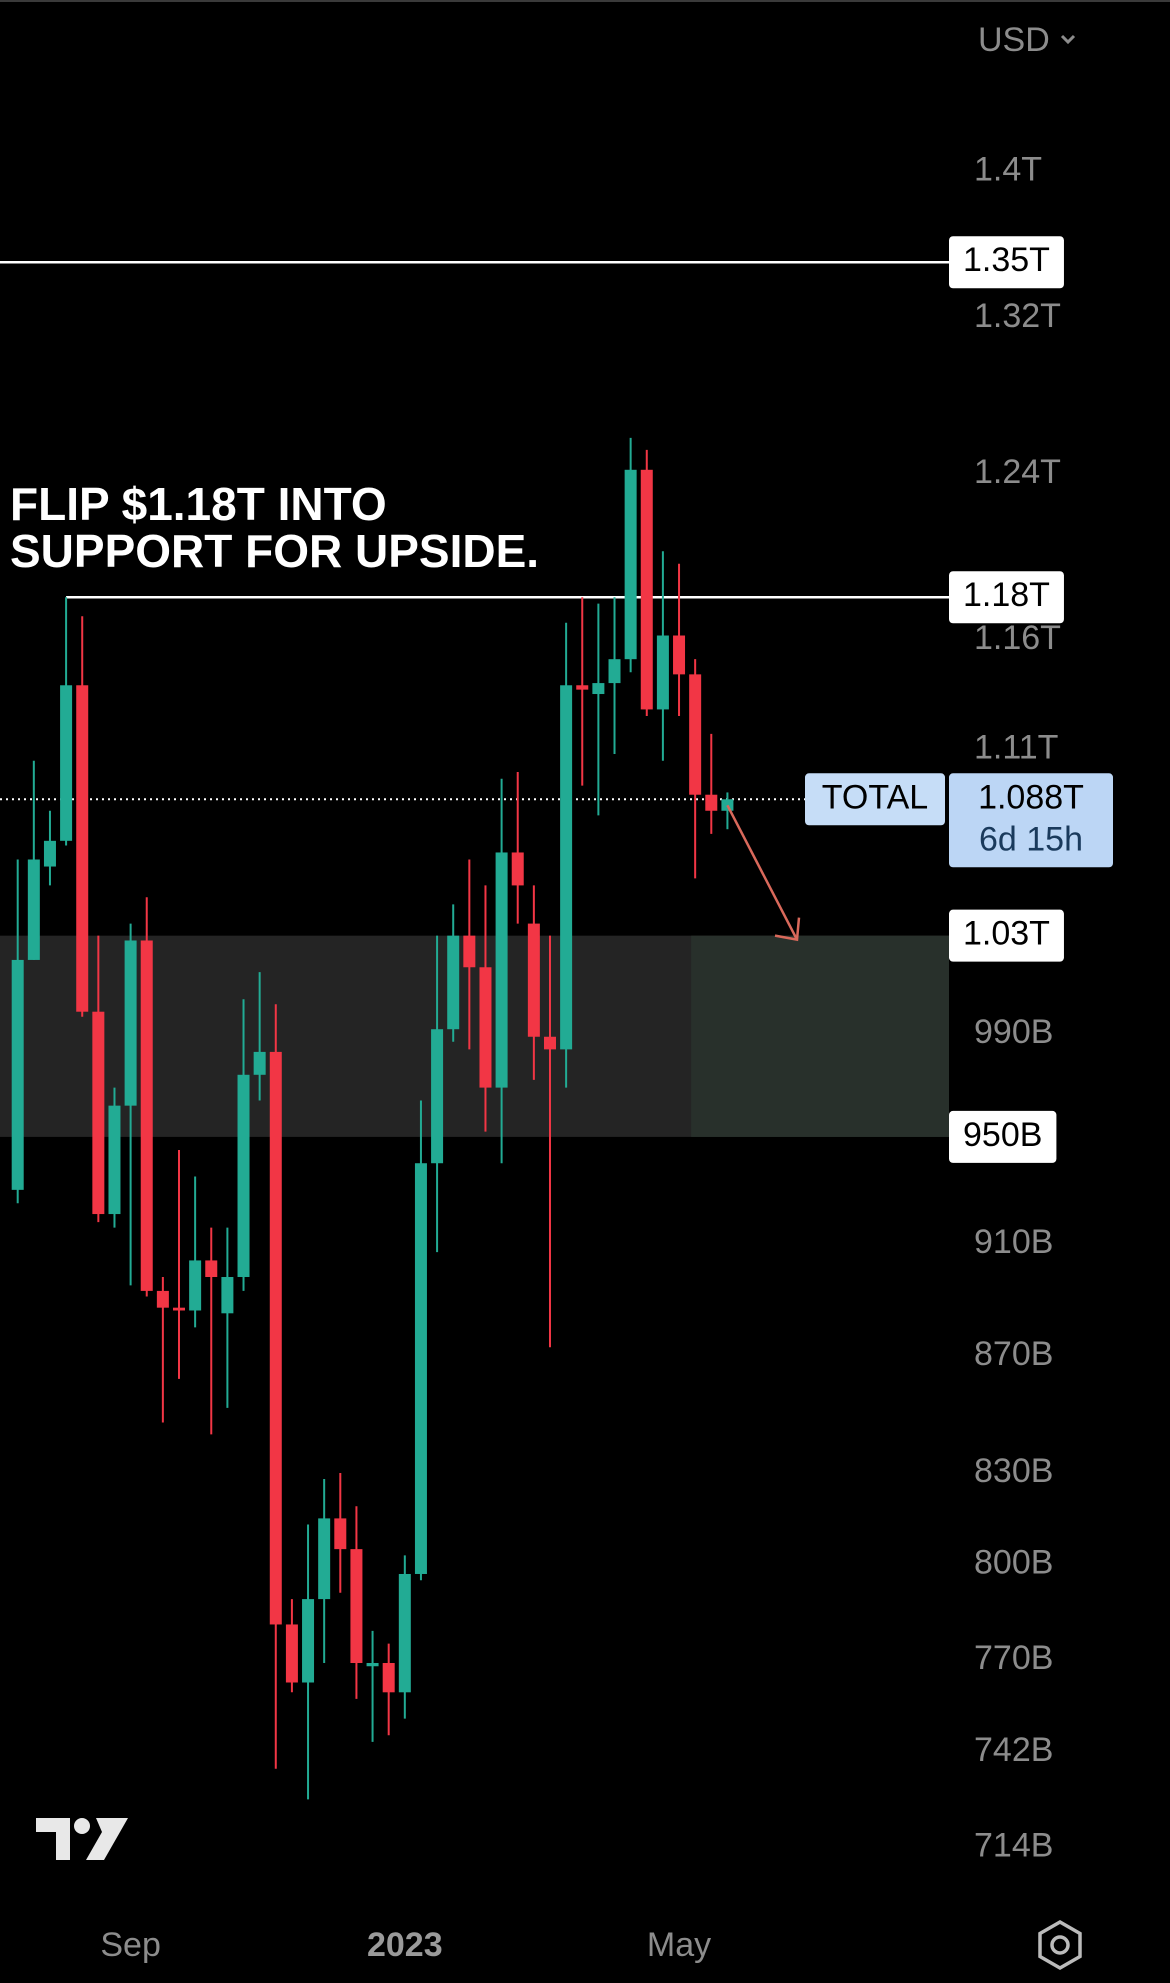 The height and width of the screenshot is (1983, 1170). I want to click on zone-projection, so click(820, 1036).